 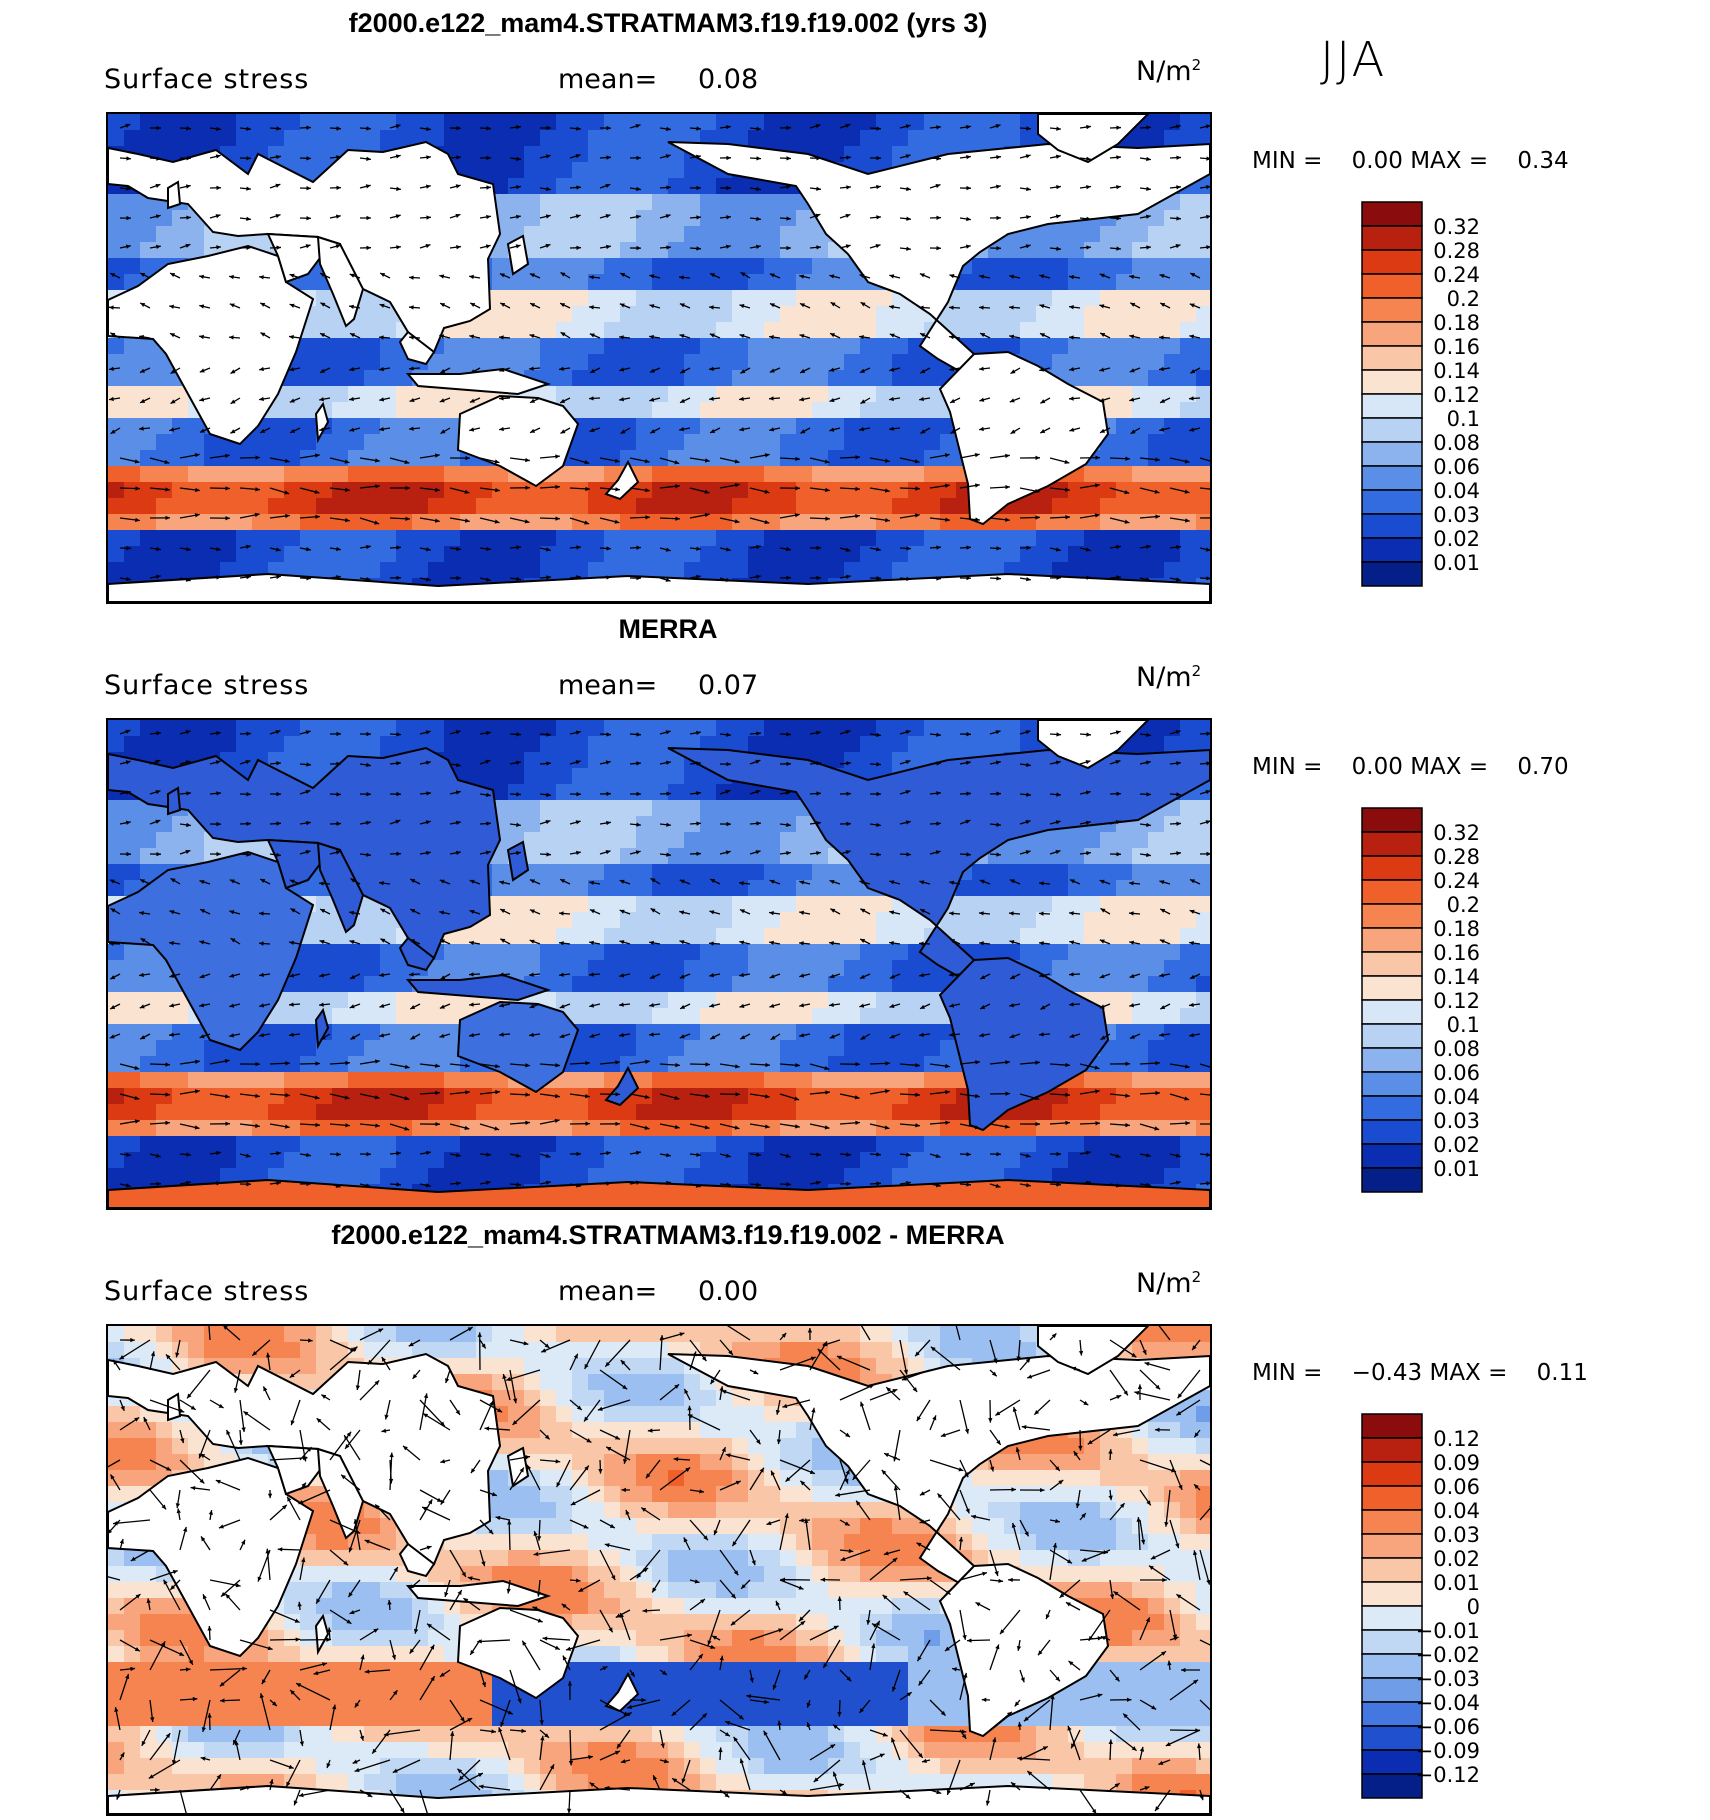 I want to click on colorbar-tick-label: 0.14, so click(x=1456, y=977).